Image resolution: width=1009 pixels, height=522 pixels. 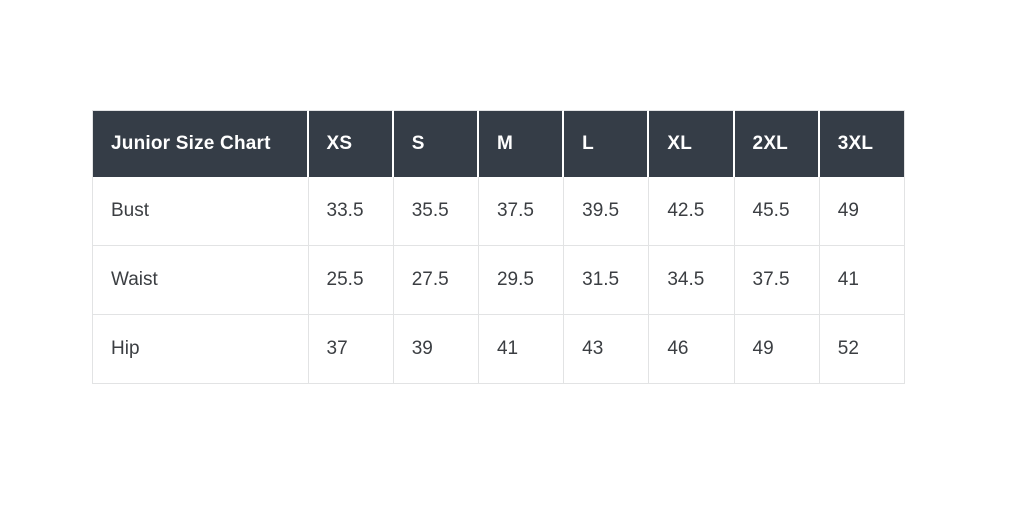 I want to click on table-row: Waist 25.5 27.5 29.5 31.5 34.5 37.5 41, so click(x=498, y=280).